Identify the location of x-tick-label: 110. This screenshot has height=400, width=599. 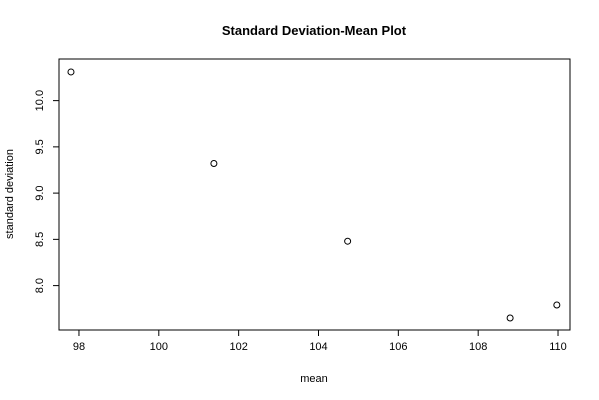
(558, 347).